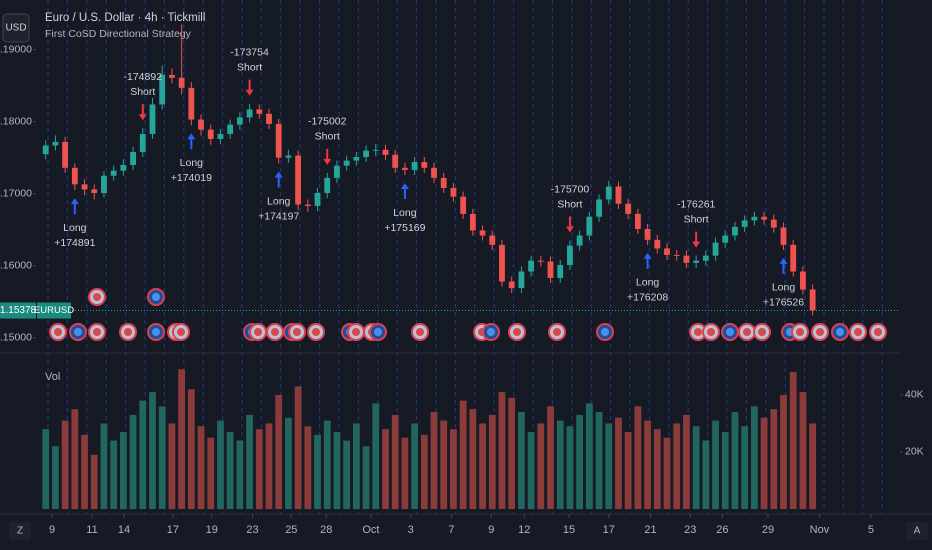 This screenshot has height=550, width=932. What do you see at coordinates (20, 531) in the screenshot?
I see `zoom-button` at bounding box center [20, 531].